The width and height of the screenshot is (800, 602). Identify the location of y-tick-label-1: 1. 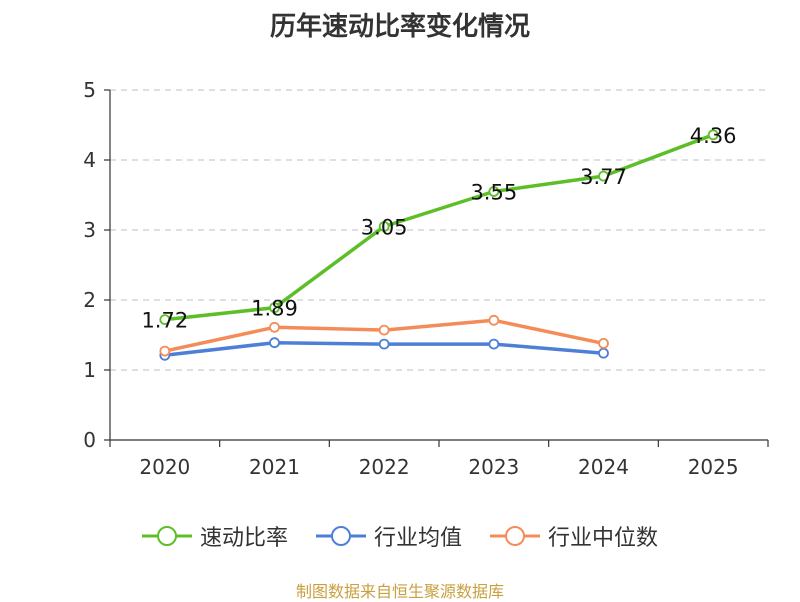
(89, 370).